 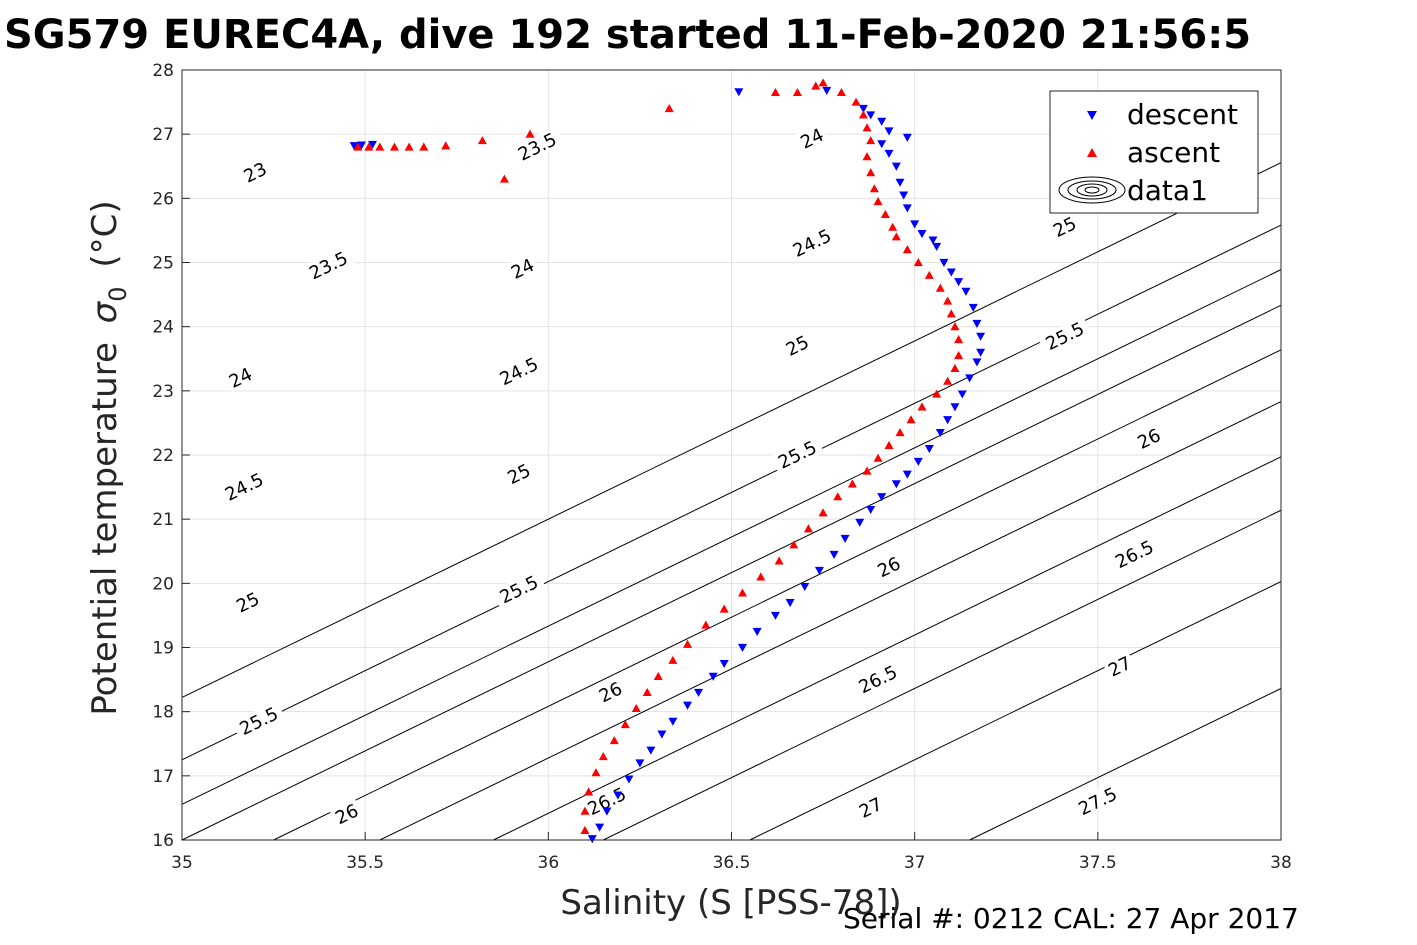 What do you see at coordinates (163, 456) in the screenshot?
I see `y-tick-label: 22` at bounding box center [163, 456].